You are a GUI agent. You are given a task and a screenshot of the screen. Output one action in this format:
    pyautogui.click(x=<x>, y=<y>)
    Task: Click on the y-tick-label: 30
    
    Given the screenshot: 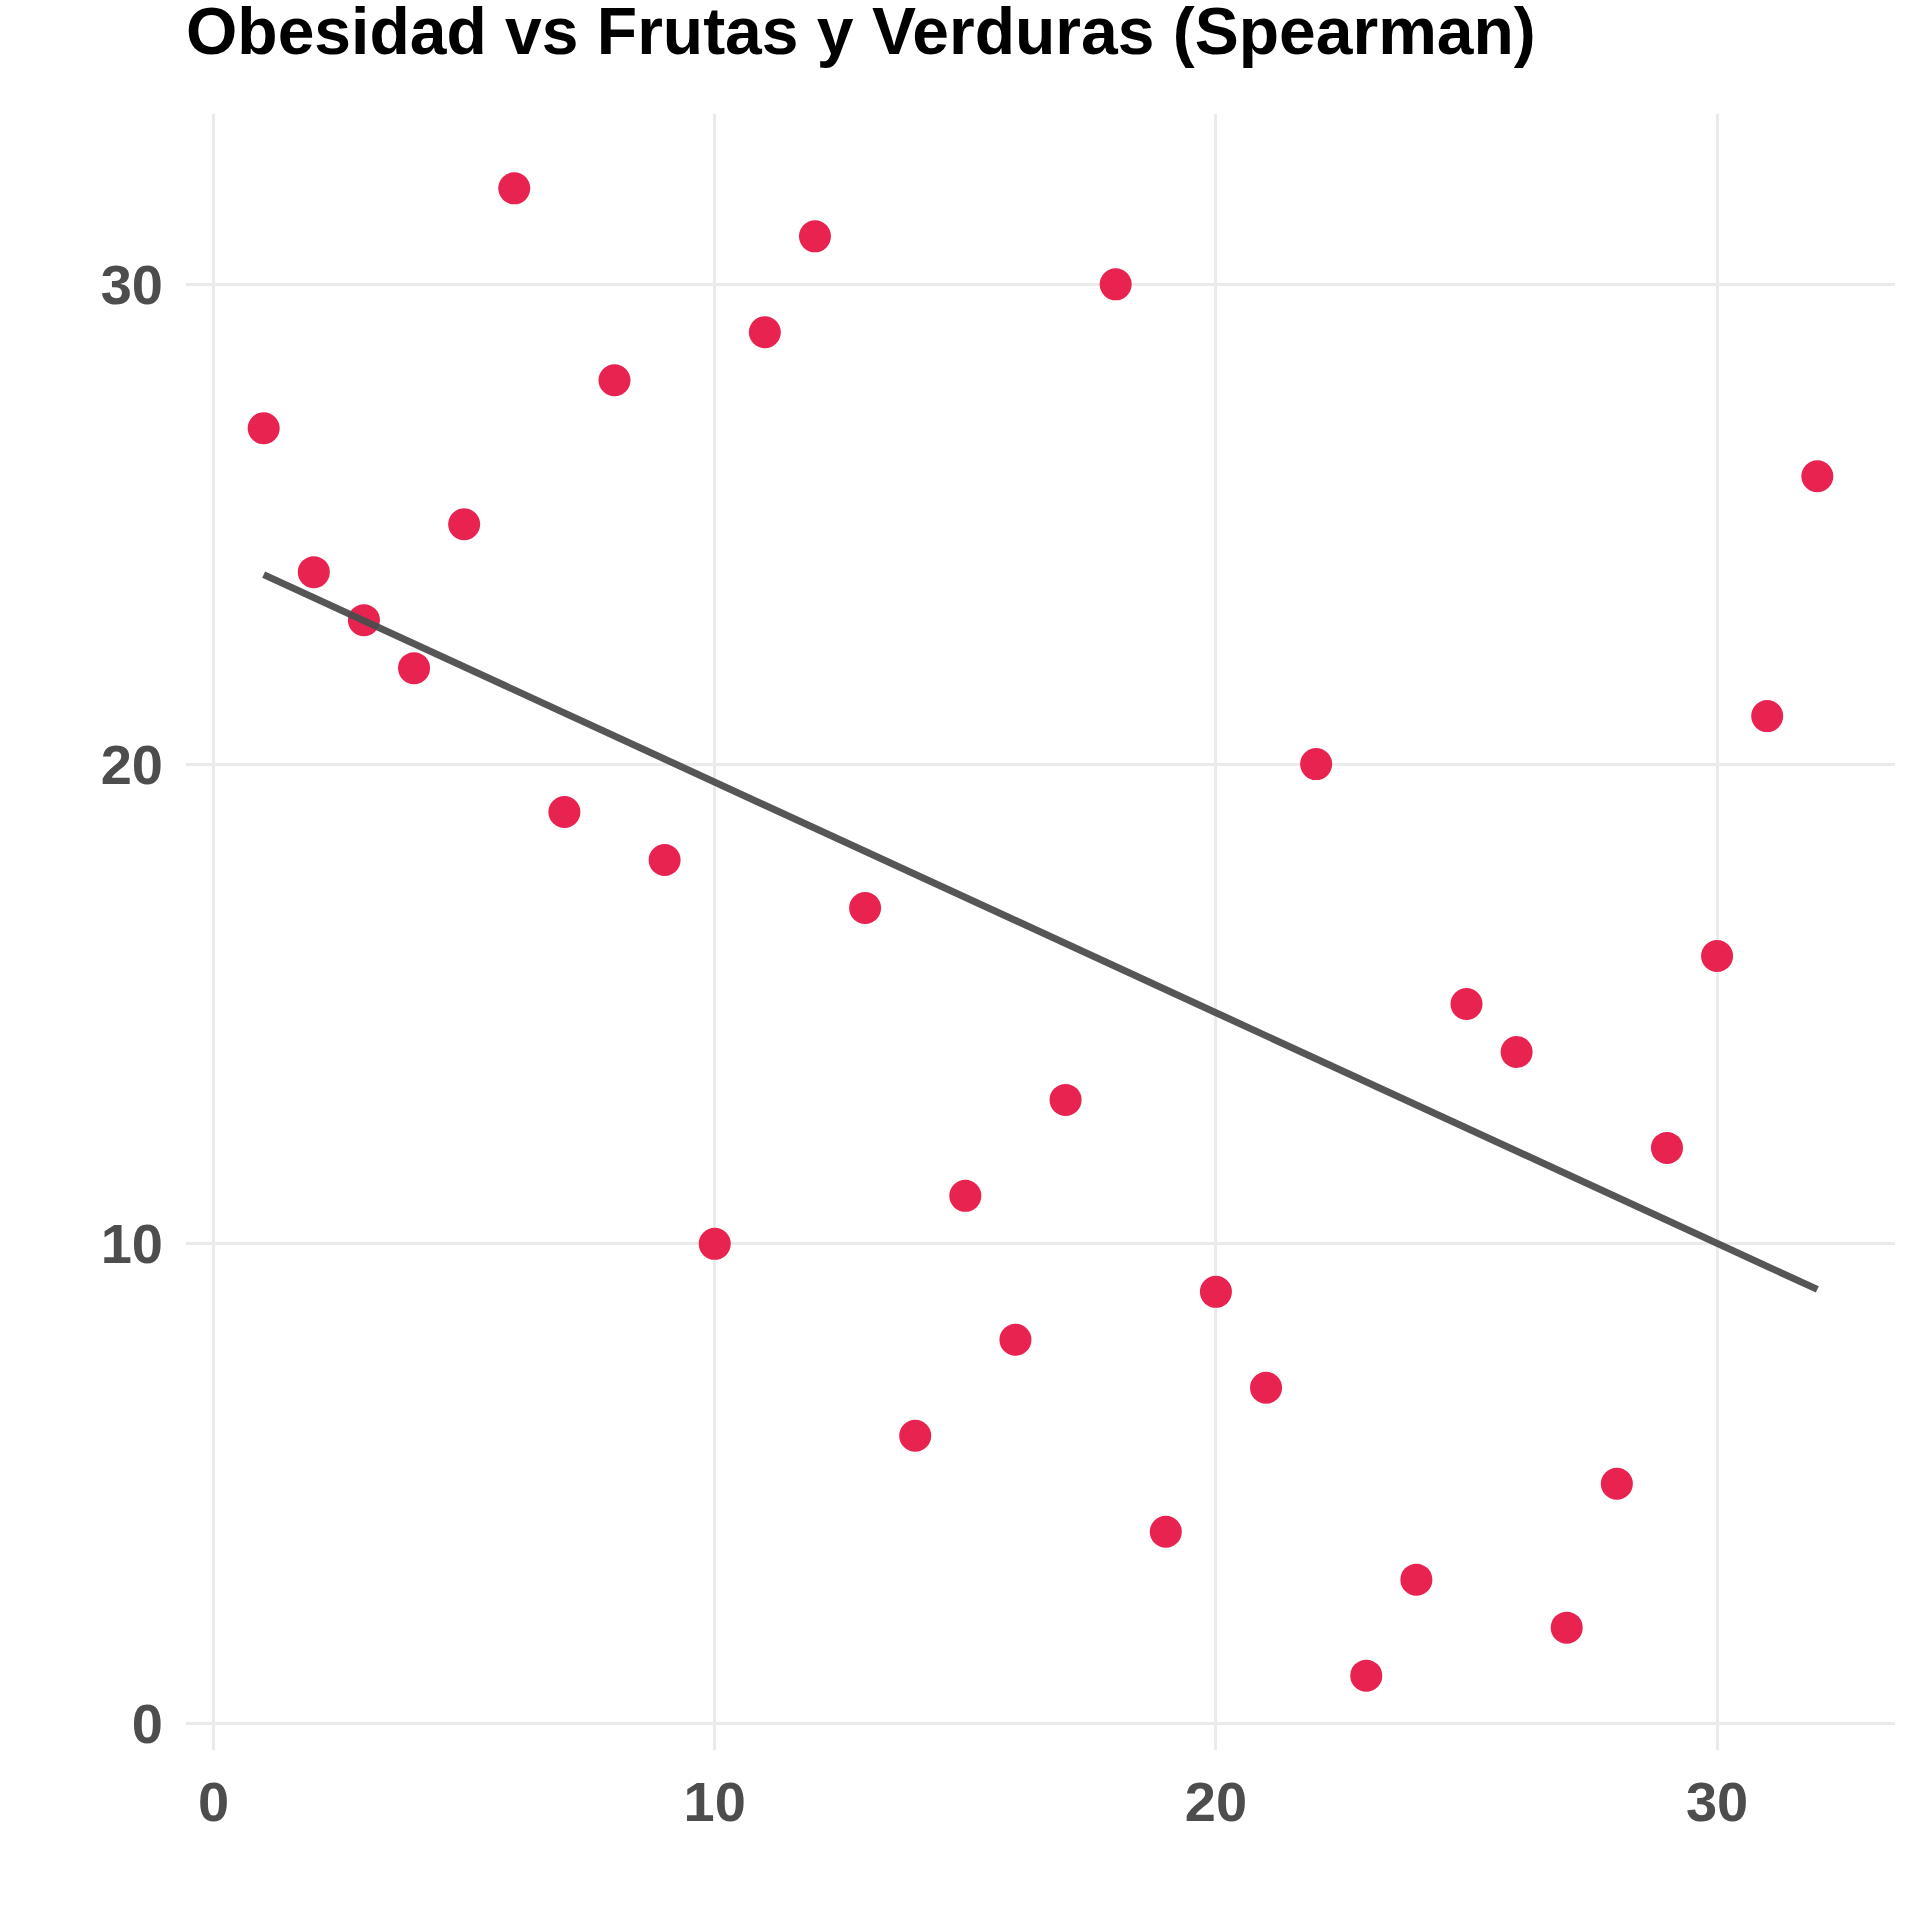 What is the action you would take?
    pyautogui.click(x=131, y=284)
    